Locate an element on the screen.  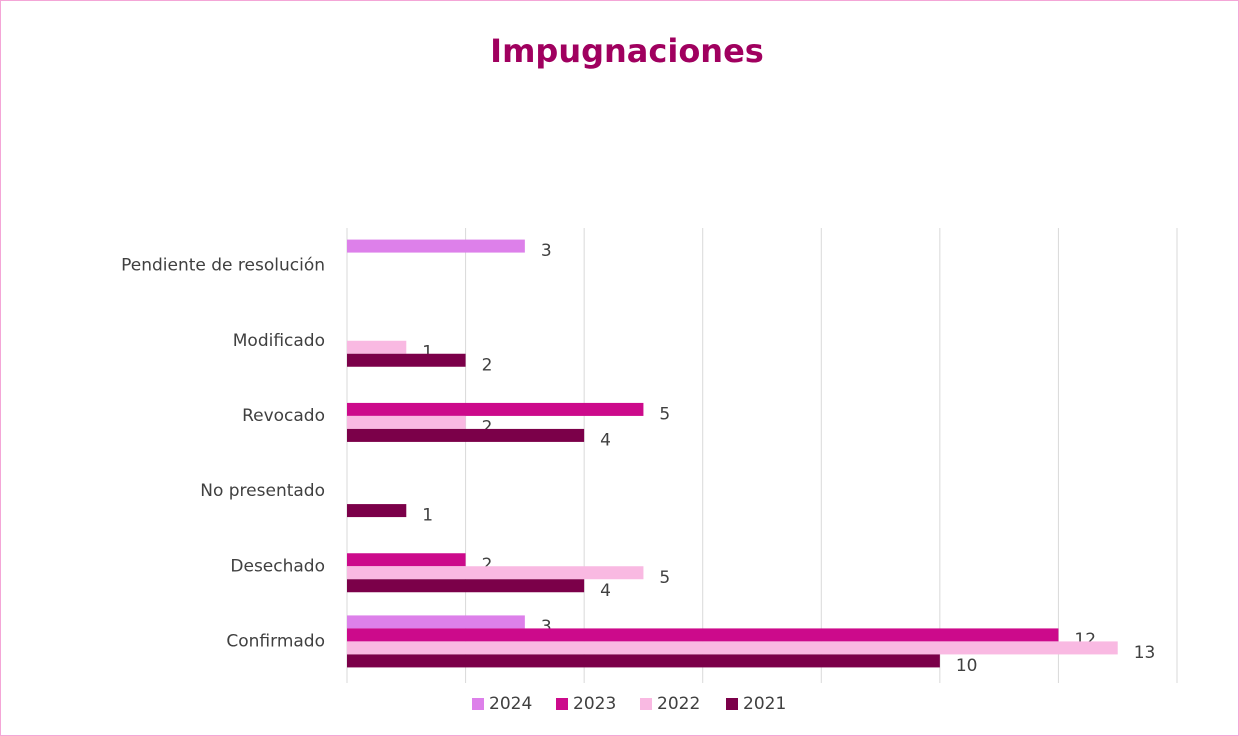
y-tick-label: Desechado is located at coordinates (277, 566).